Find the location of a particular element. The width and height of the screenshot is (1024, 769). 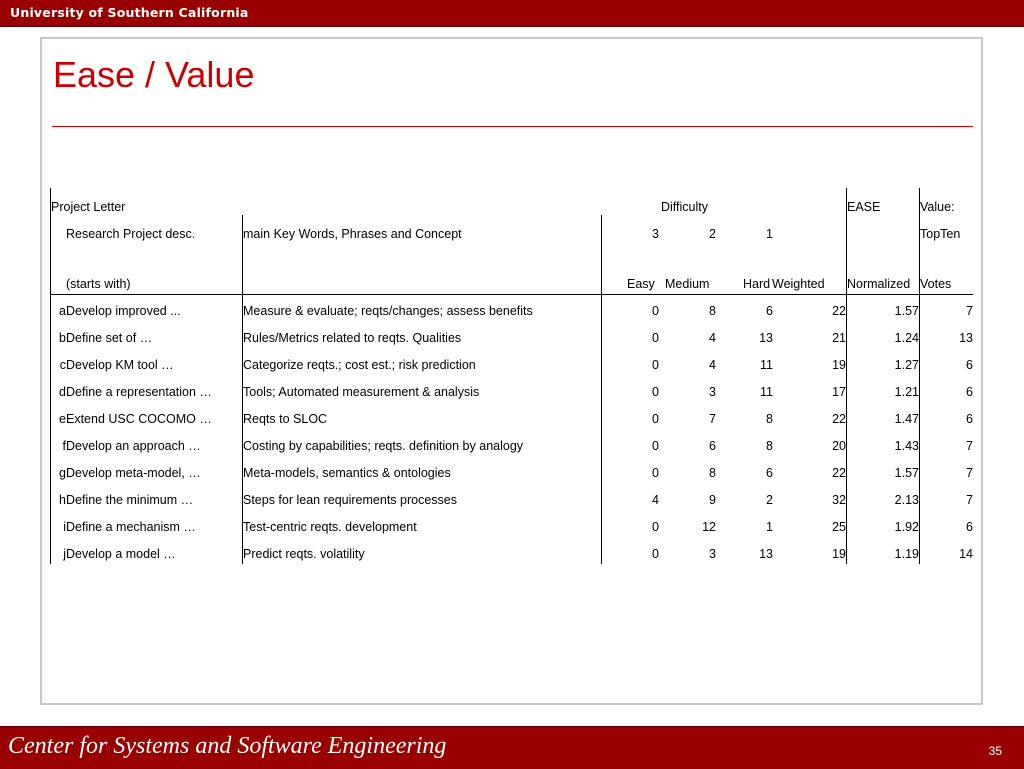

top-banner: University of Southern California is located at coordinates (512, 13).